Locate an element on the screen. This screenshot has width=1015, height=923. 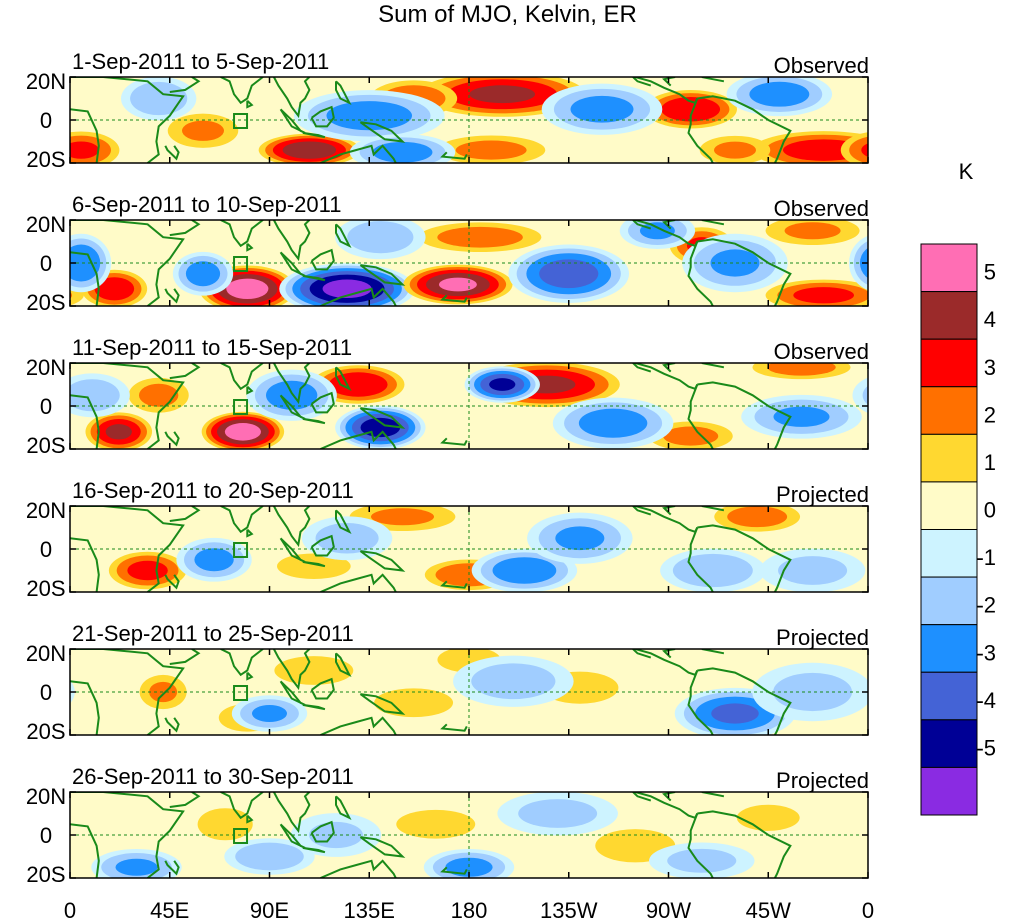
panel-status: Projected is located at coordinates (822, 780).